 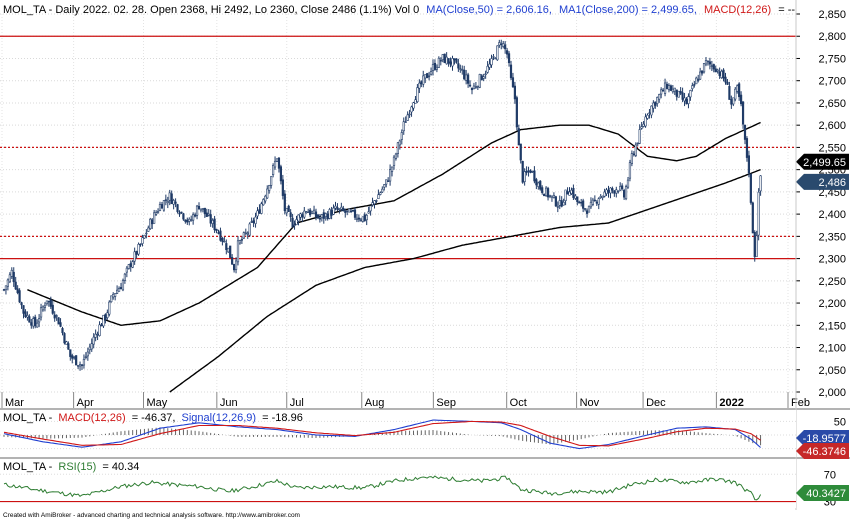 What do you see at coordinates (832, 193) in the screenshot?
I see `price-tick-label: 2,450` at bounding box center [832, 193].